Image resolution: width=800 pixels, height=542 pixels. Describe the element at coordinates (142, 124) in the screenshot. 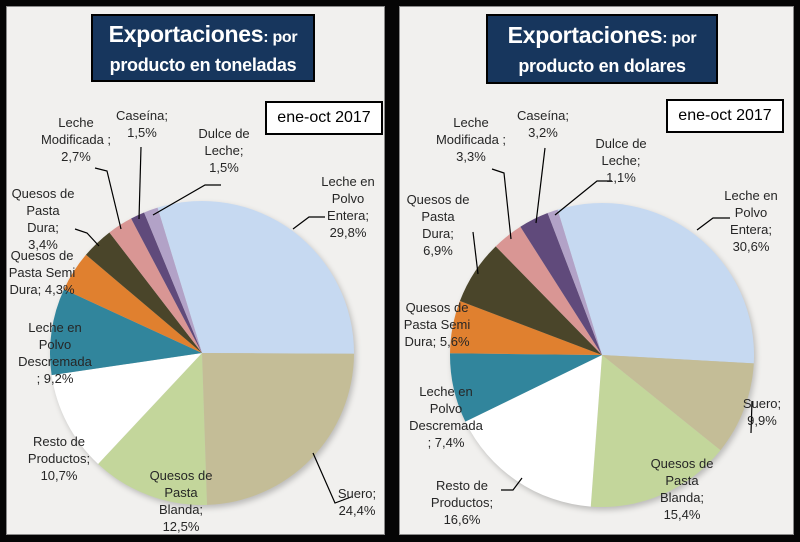

I see `pie-label-caseina: Caseína; 1,5%` at that location.